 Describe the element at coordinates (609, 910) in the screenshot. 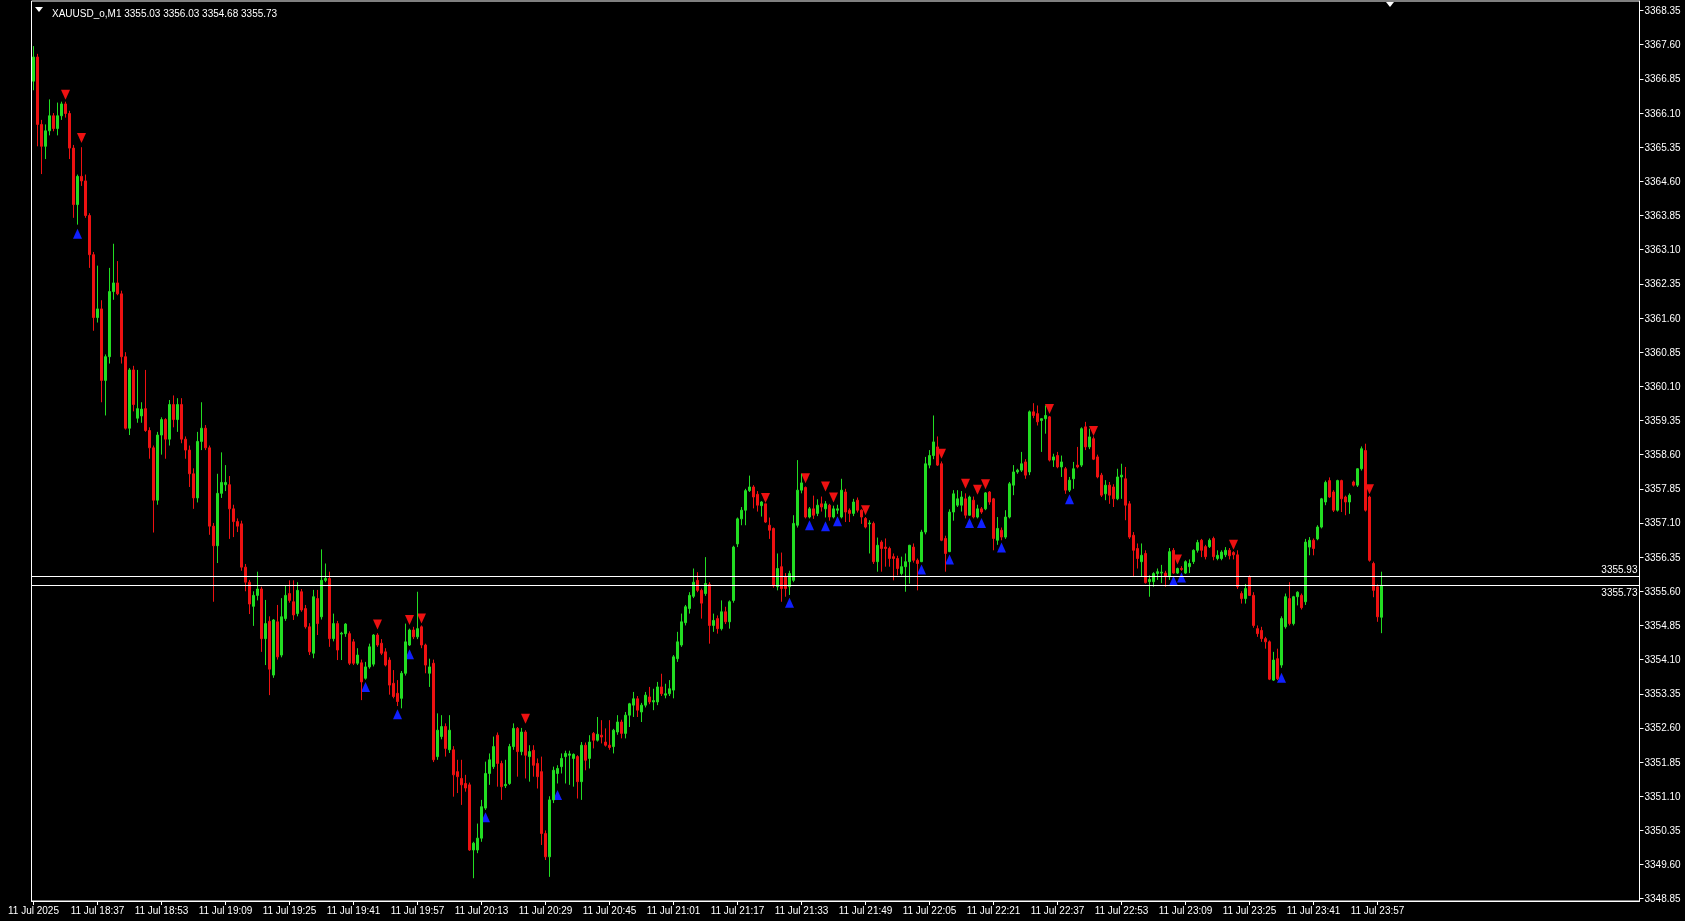

I see `x-tick-label: 11 Jul 20:45` at that location.